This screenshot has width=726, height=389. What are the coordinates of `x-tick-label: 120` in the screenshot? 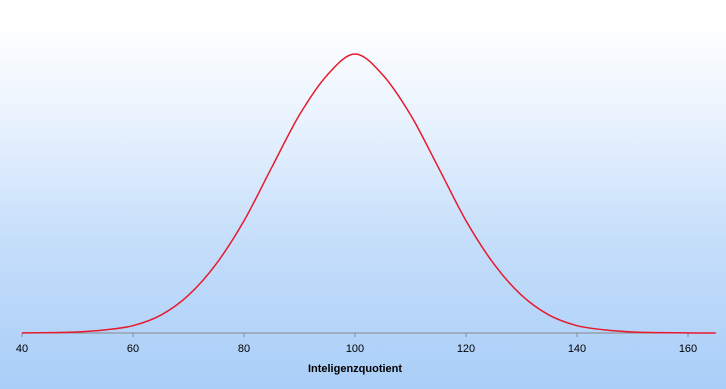 It's located at (466, 349).